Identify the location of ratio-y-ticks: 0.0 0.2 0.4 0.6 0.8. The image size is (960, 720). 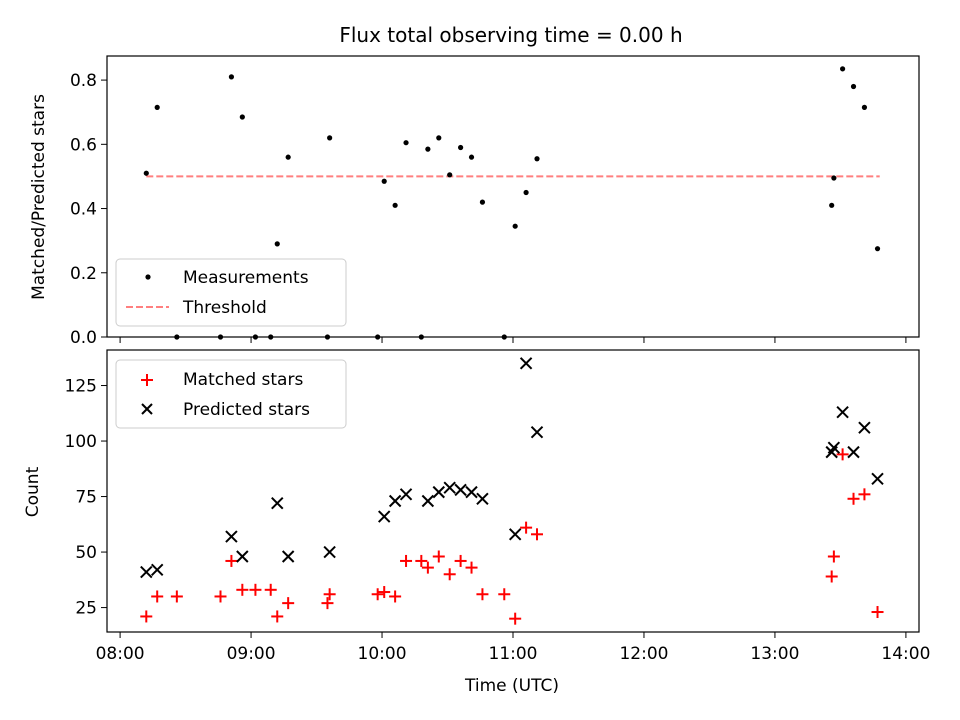
(88, 209).